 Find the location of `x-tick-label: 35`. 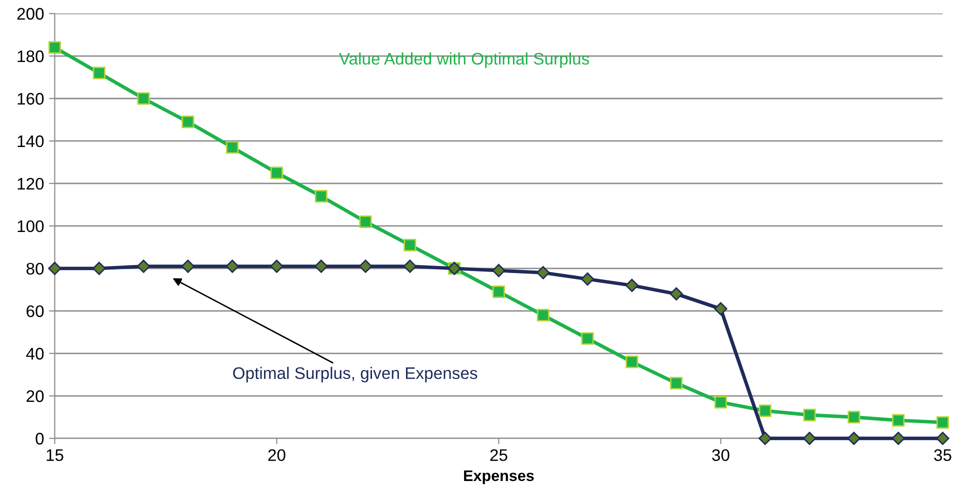

x-tick-label: 35 is located at coordinates (943, 455).